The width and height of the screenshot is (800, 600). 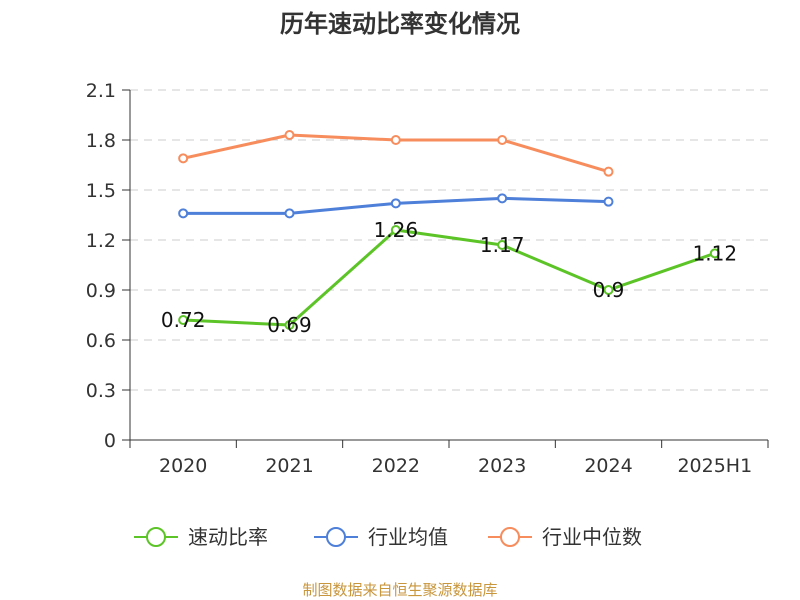 What do you see at coordinates (289, 466) in the screenshot?
I see `x-tick-label: 2021` at bounding box center [289, 466].